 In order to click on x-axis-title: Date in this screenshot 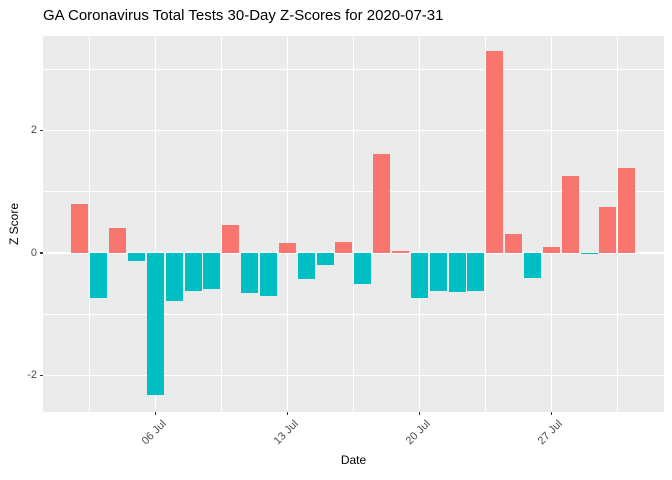, I will do `click(353, 460)`.